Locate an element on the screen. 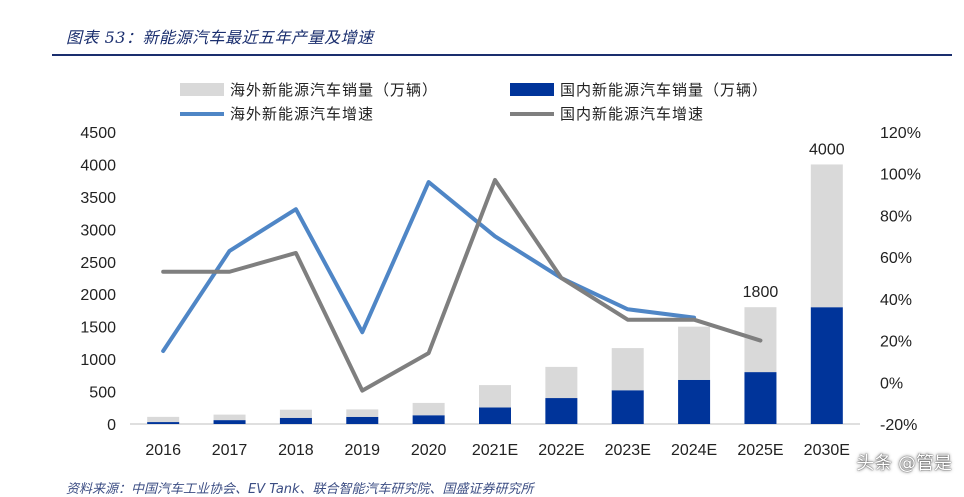 The image size is (964, 497). x-tick-label: 2016 is located at coordinates (163, 450).